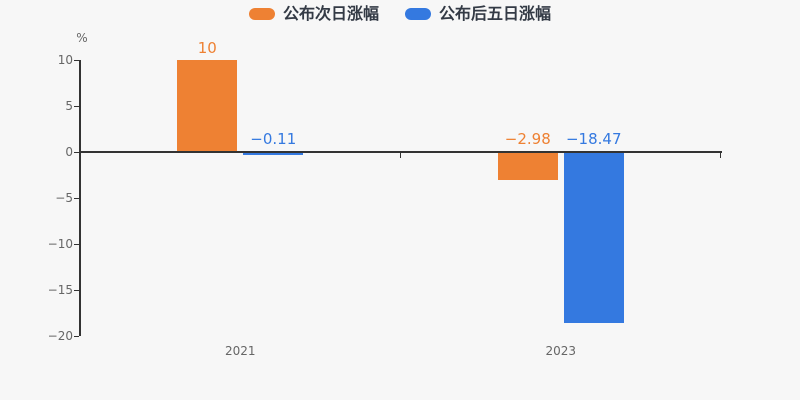  I want to click on y-axis-tick-label: 5, so click(69, 106).